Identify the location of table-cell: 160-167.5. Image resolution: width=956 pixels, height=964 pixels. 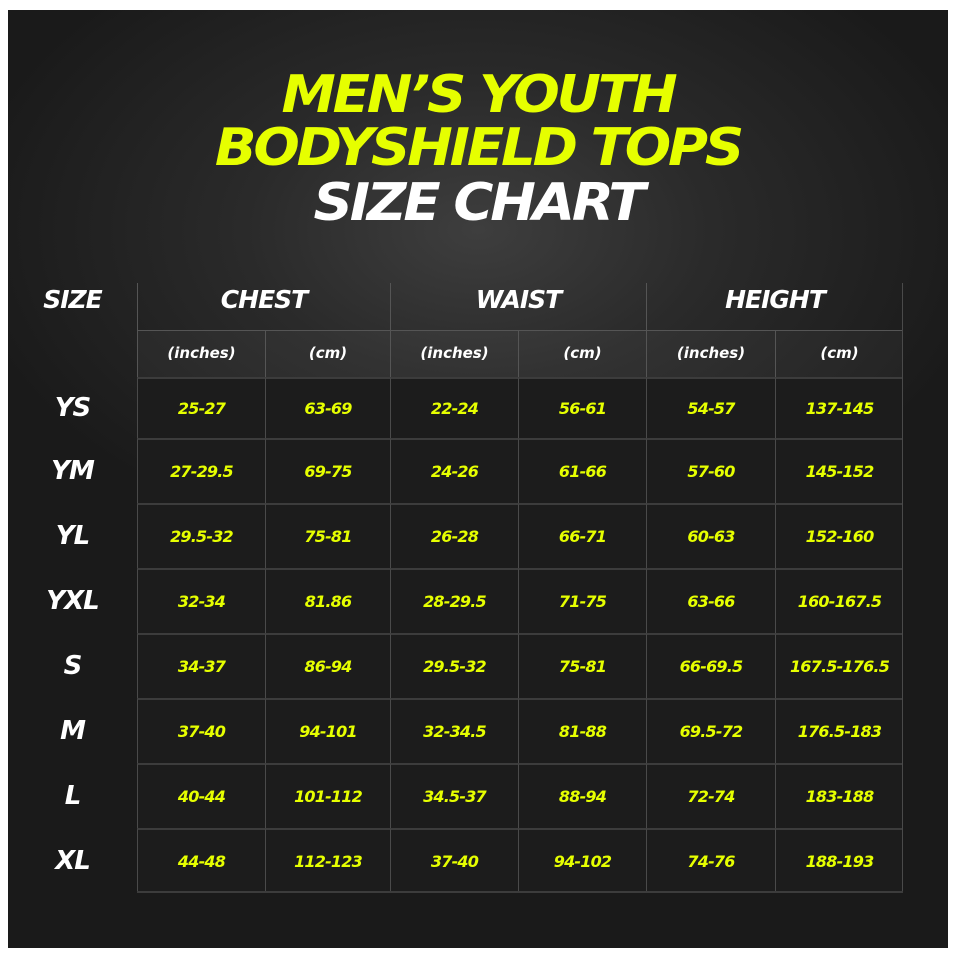
(839, 600).